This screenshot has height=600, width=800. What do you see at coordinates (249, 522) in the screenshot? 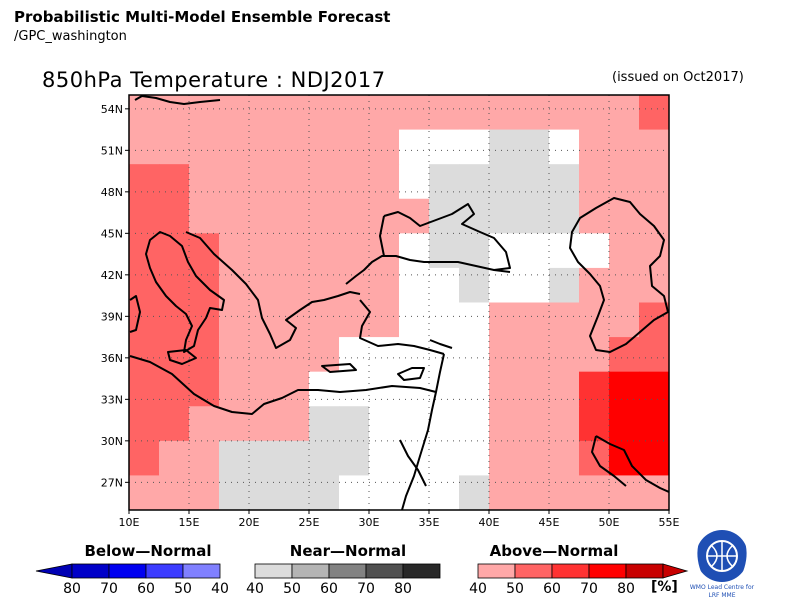
I see `lon-label: 20E` at bounding box center [249, 522].